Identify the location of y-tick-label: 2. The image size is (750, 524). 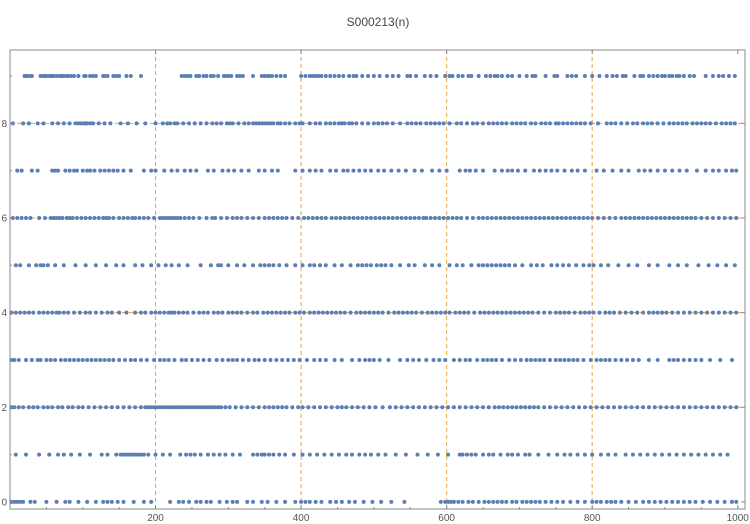
(4, 408).